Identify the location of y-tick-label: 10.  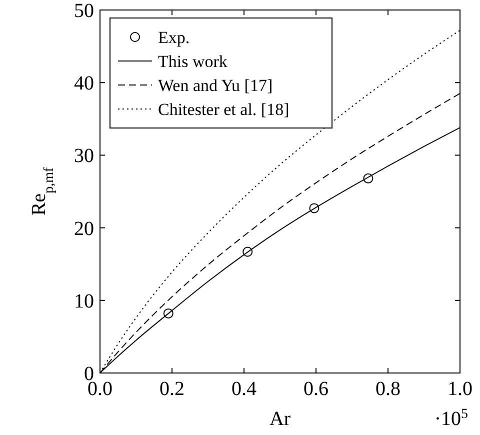
(84, 301).